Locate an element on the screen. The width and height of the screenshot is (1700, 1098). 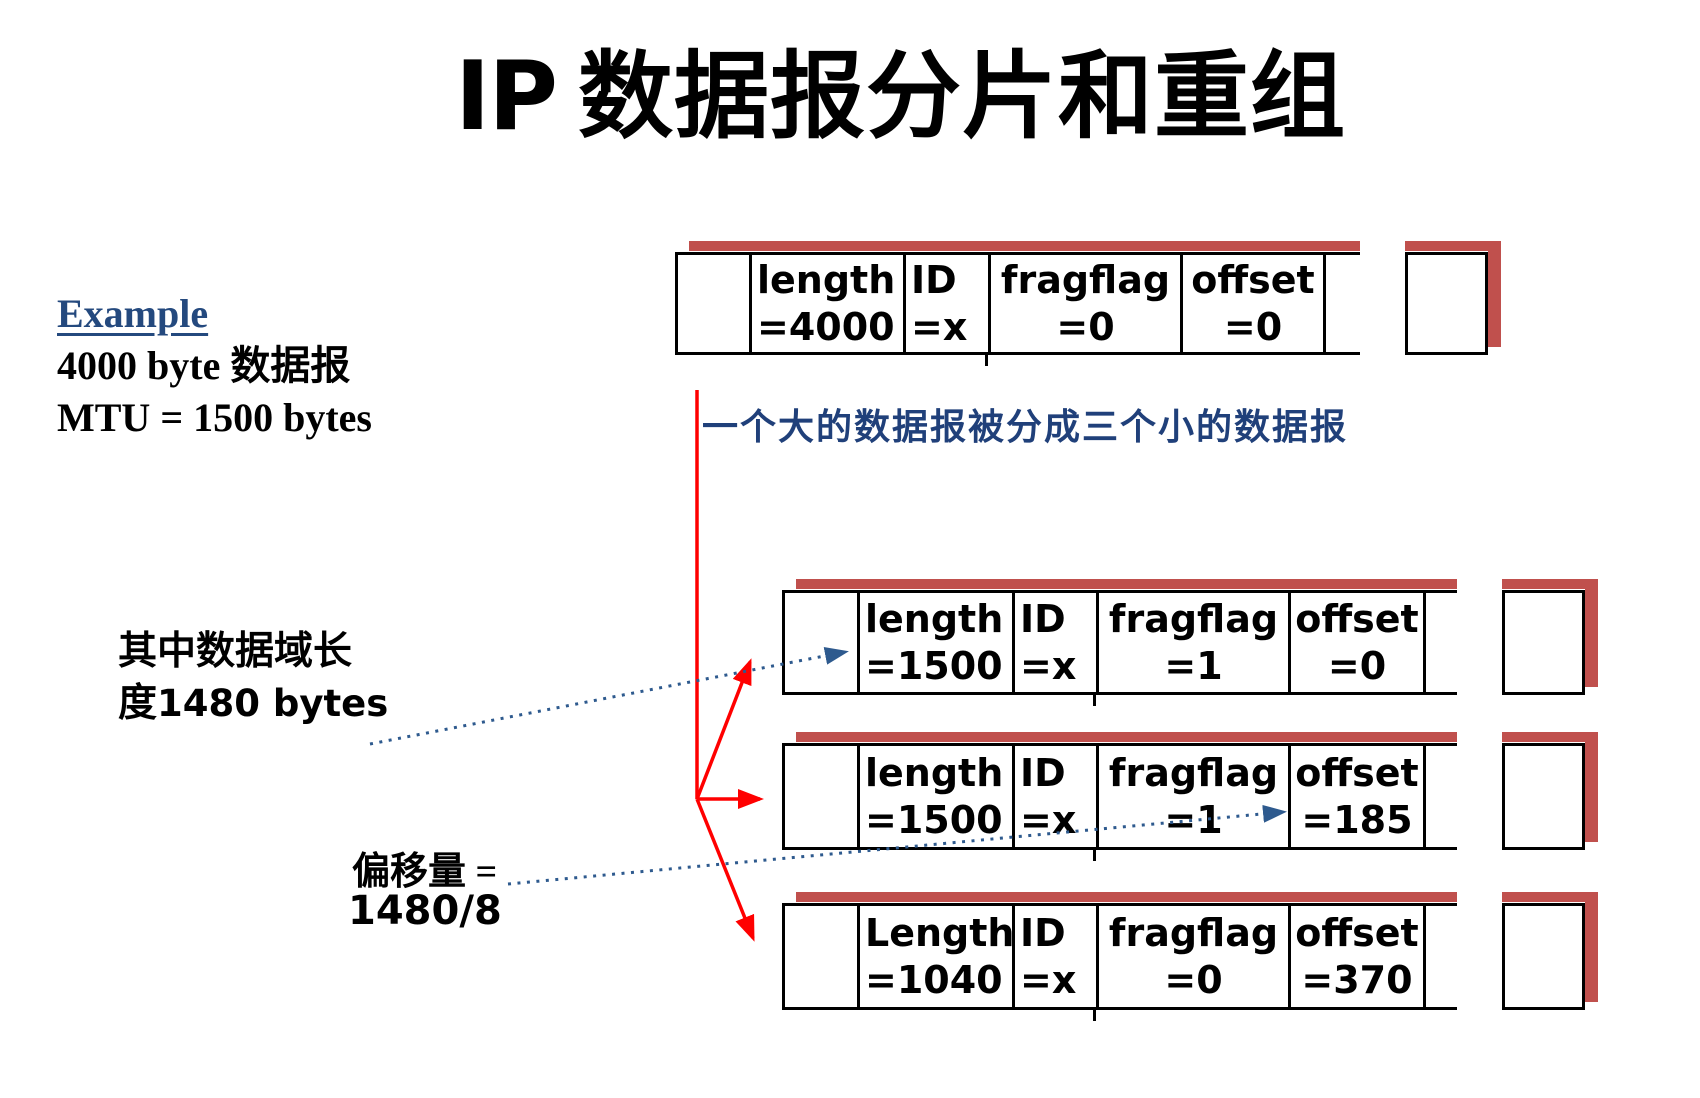
red-split-arrows is located at coordinates (729, 666).